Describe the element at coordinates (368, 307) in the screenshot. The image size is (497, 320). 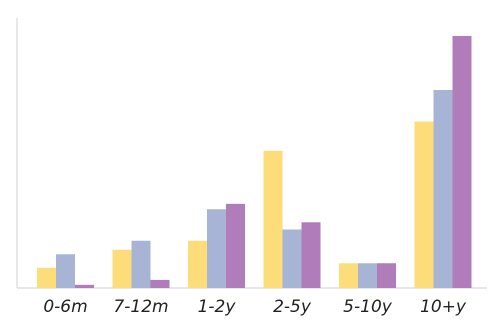
I see `x-tick-label: 5-10y` at that location.